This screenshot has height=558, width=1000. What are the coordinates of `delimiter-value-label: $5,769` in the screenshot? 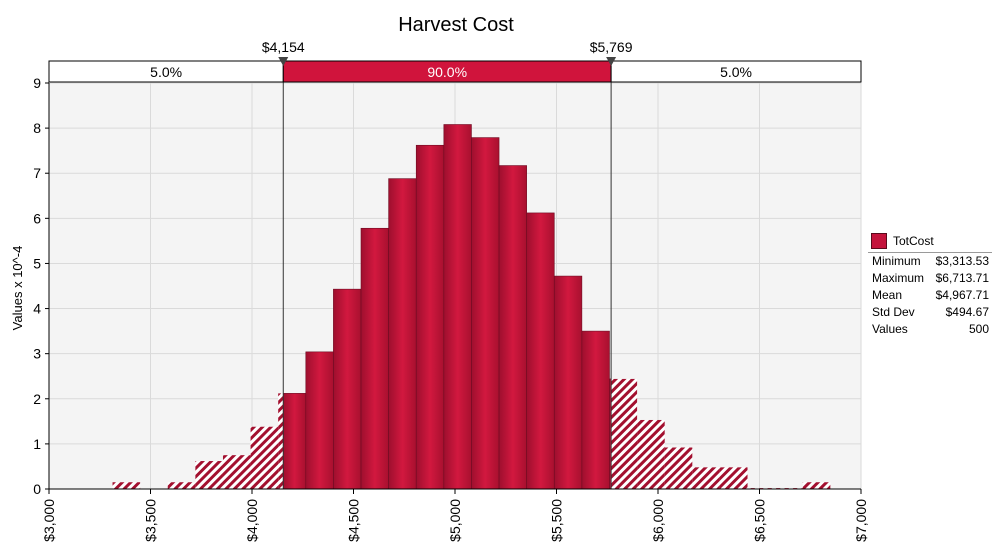 It's located at (611, 47).